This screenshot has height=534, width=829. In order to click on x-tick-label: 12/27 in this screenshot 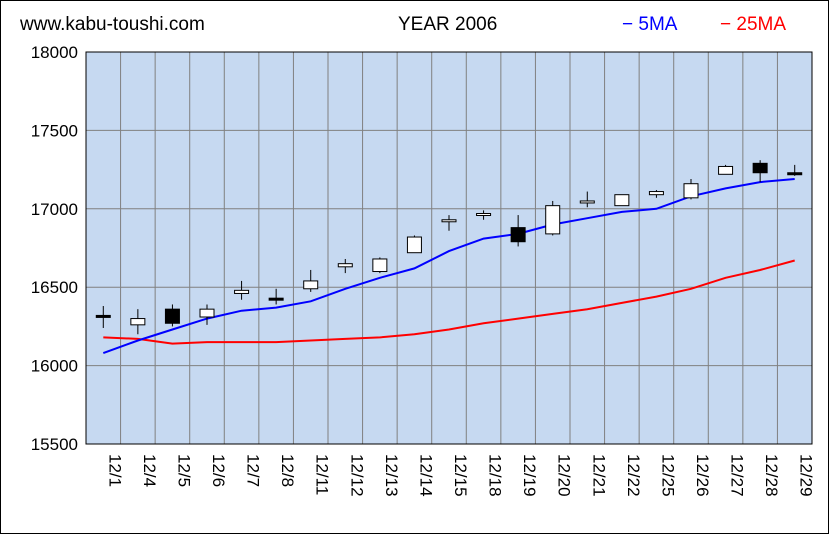, I will do `click(737, 475)`.